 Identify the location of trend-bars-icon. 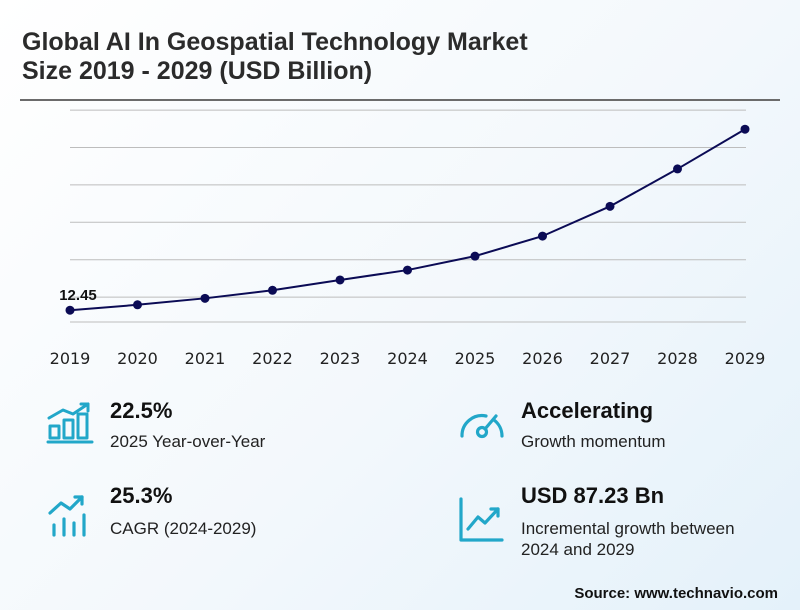
(67, 516).